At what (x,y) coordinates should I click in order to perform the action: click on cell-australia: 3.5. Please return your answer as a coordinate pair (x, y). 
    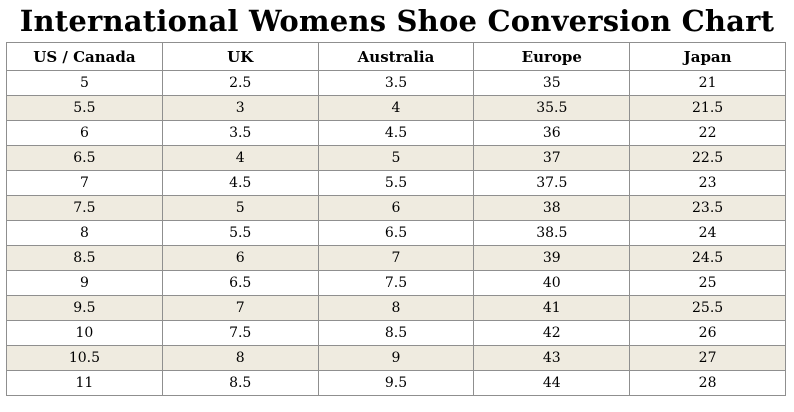
    Looking at the image, I should click on (396, 83).